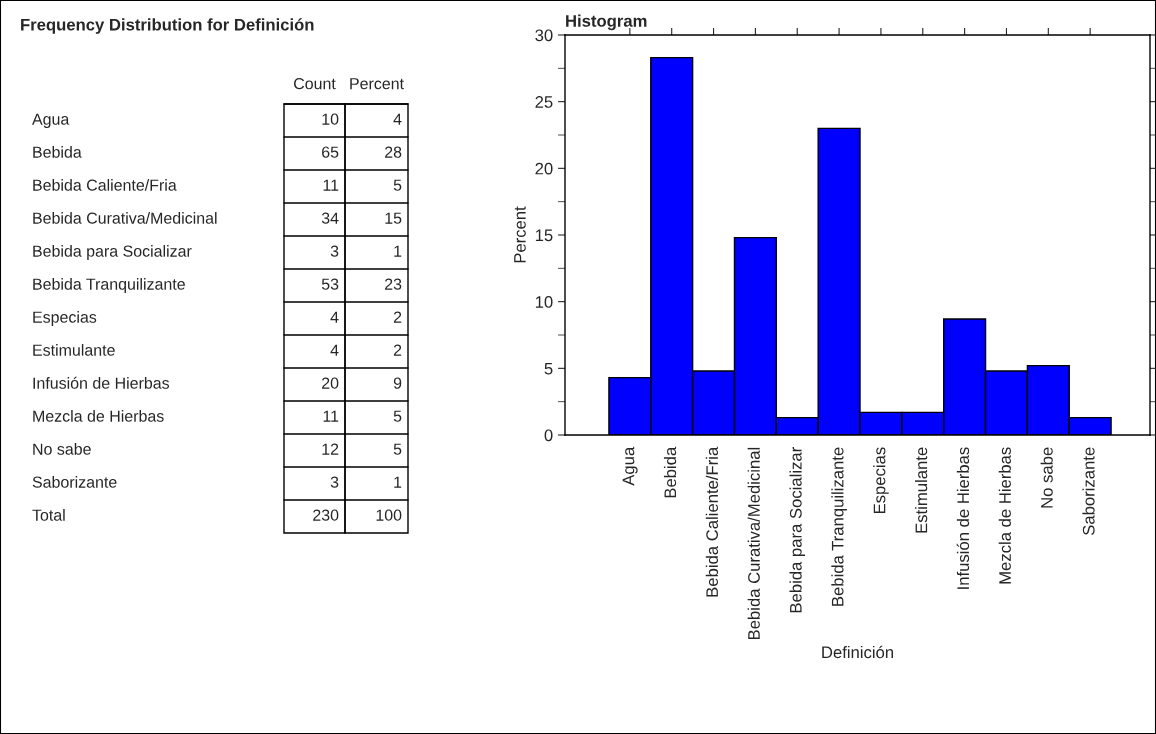 The width and height of the screenshot is (1156, 734). What do you see at coordinates (1004, 515) in the screenshot?
I see `x-tick-label: Mezcla de Hierbas` at bounding box center [1004, 515].